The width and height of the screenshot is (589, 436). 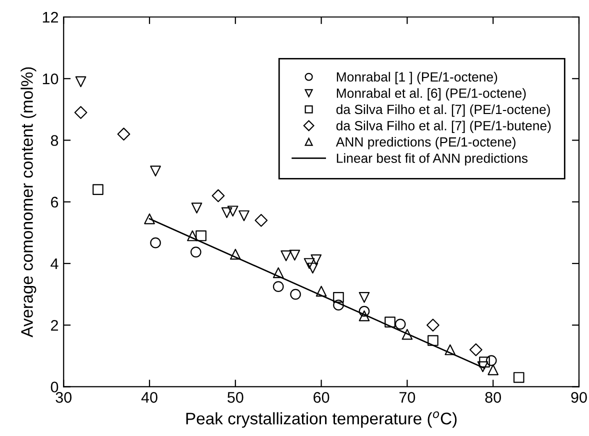 What do you see at coordinates (54, 264) in the screenshot?
I see `y-tick-label: 4` at bounding box center [54, 264].